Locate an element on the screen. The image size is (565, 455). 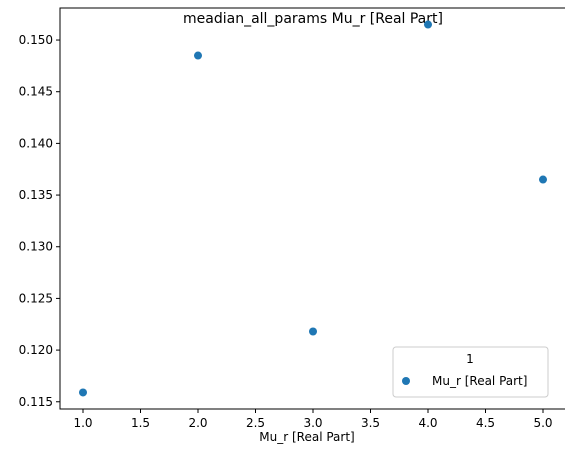
y-tick-label: 0.140 is located at coordinates (36, 143).